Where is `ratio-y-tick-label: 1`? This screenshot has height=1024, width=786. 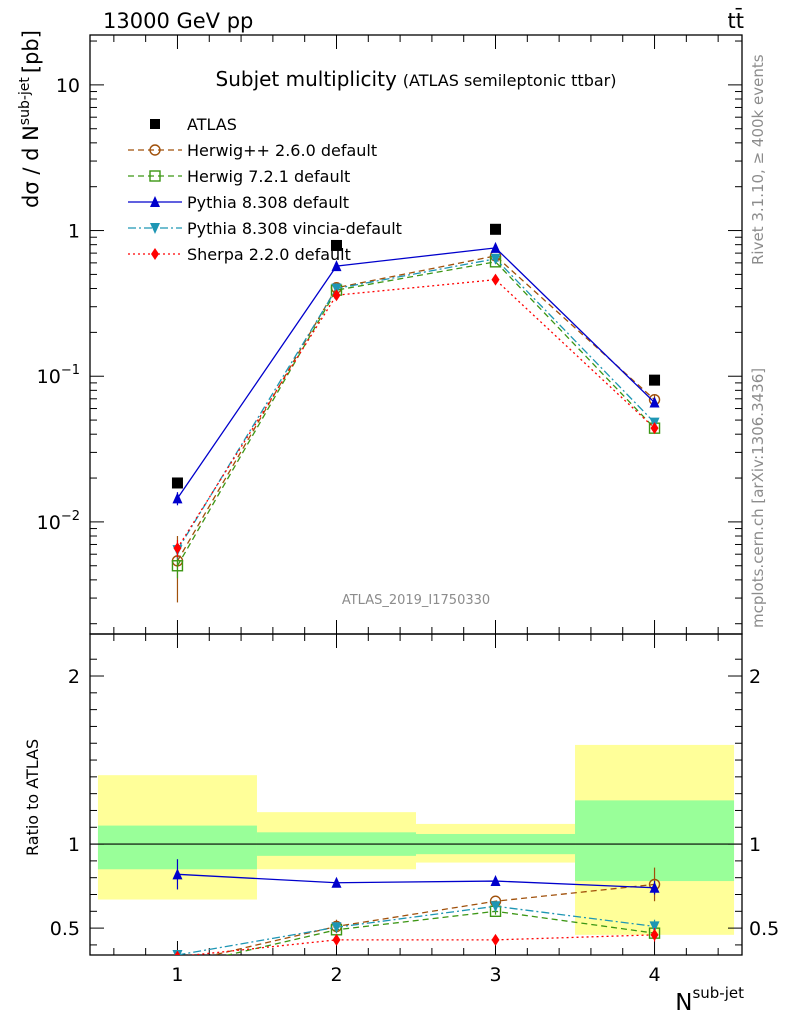 ratio-y-tick-label: 1 is located at coordinates (74, 845).